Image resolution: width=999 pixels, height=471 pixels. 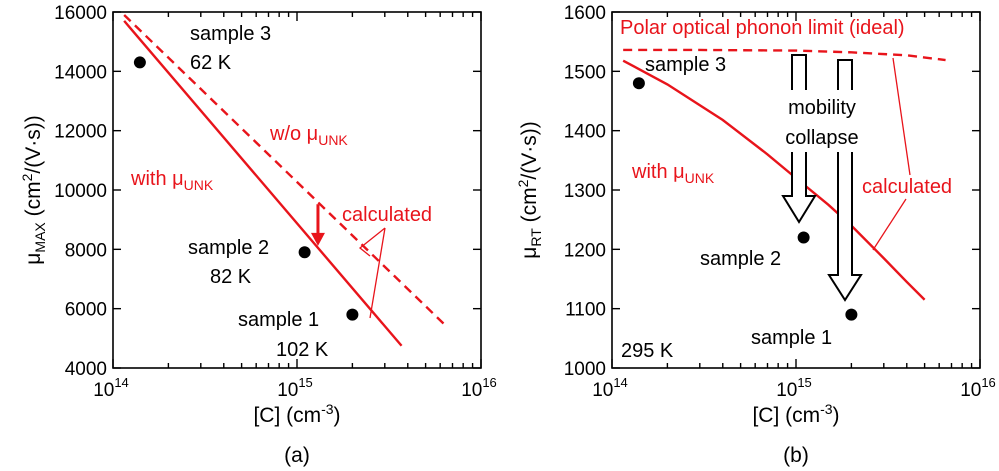 What do you see at coordinates (86, 250) in the screenshot?
I see `y-tick-label-a-2: 8000` at bounding box center [86, 250].